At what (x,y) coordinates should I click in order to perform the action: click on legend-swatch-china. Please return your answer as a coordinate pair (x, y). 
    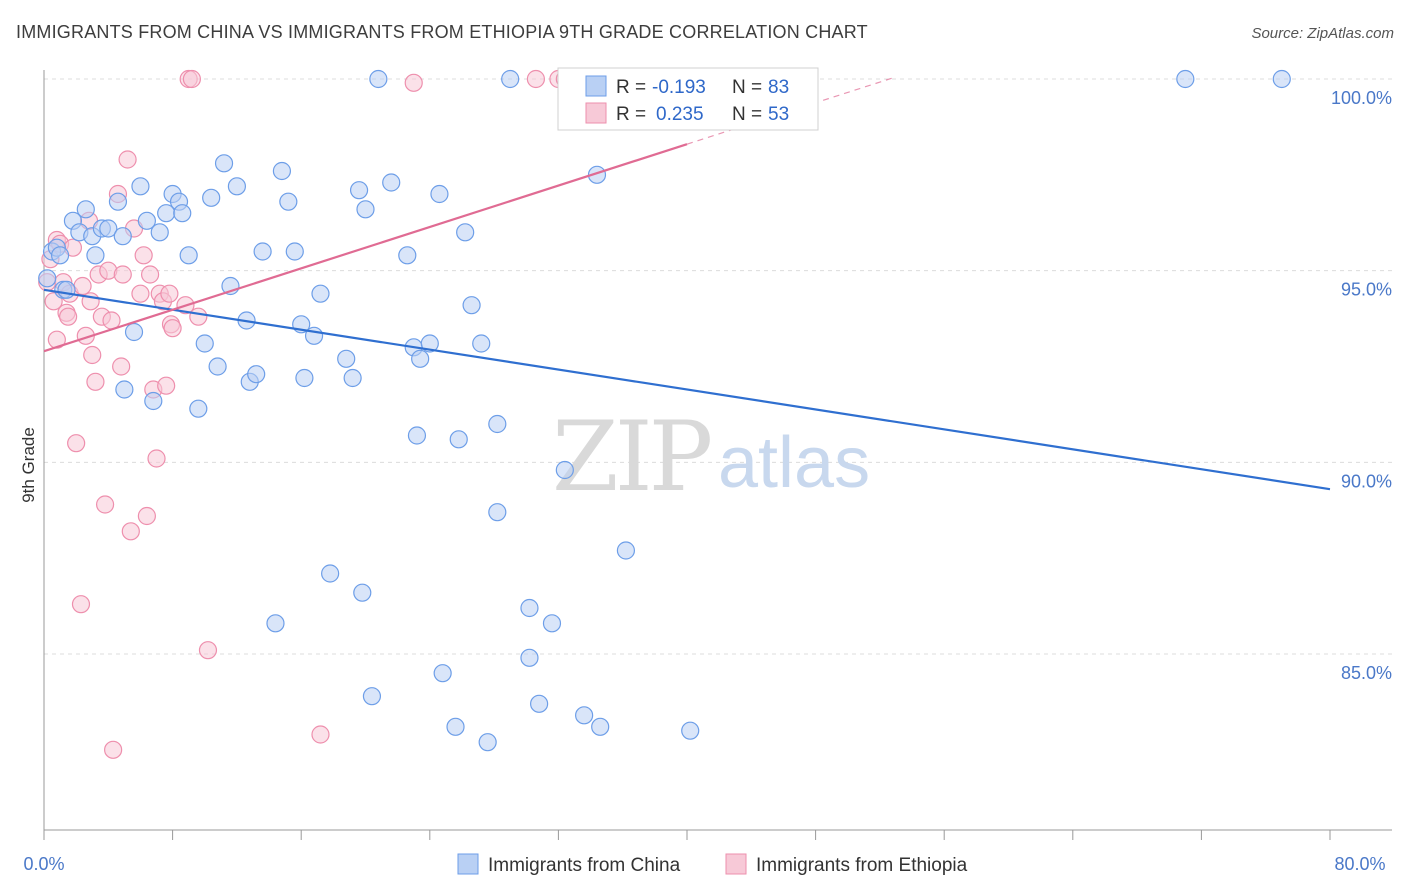
    Looking at the image, I should click on (596, 86).